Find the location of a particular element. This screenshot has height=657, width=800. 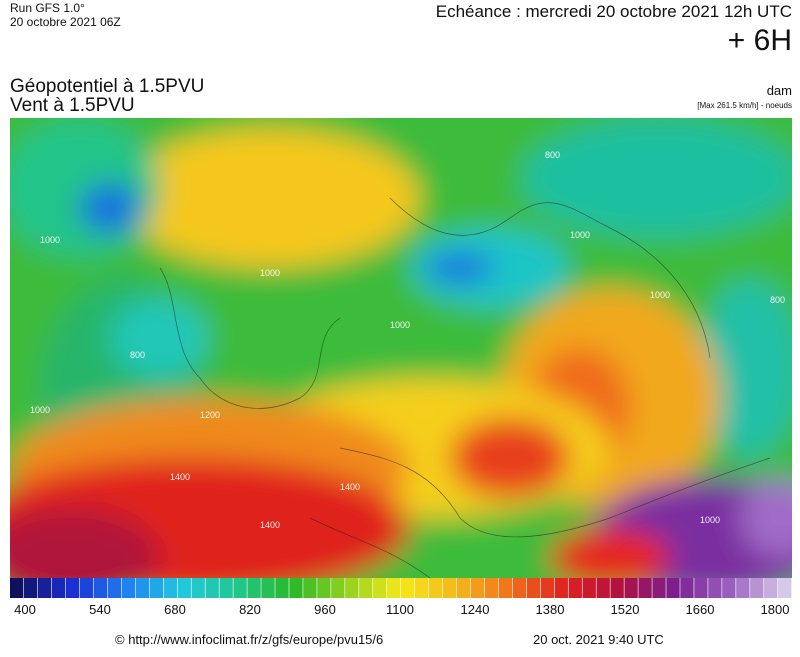

colorbar-label: 680 is located at coordinates (175, 609).